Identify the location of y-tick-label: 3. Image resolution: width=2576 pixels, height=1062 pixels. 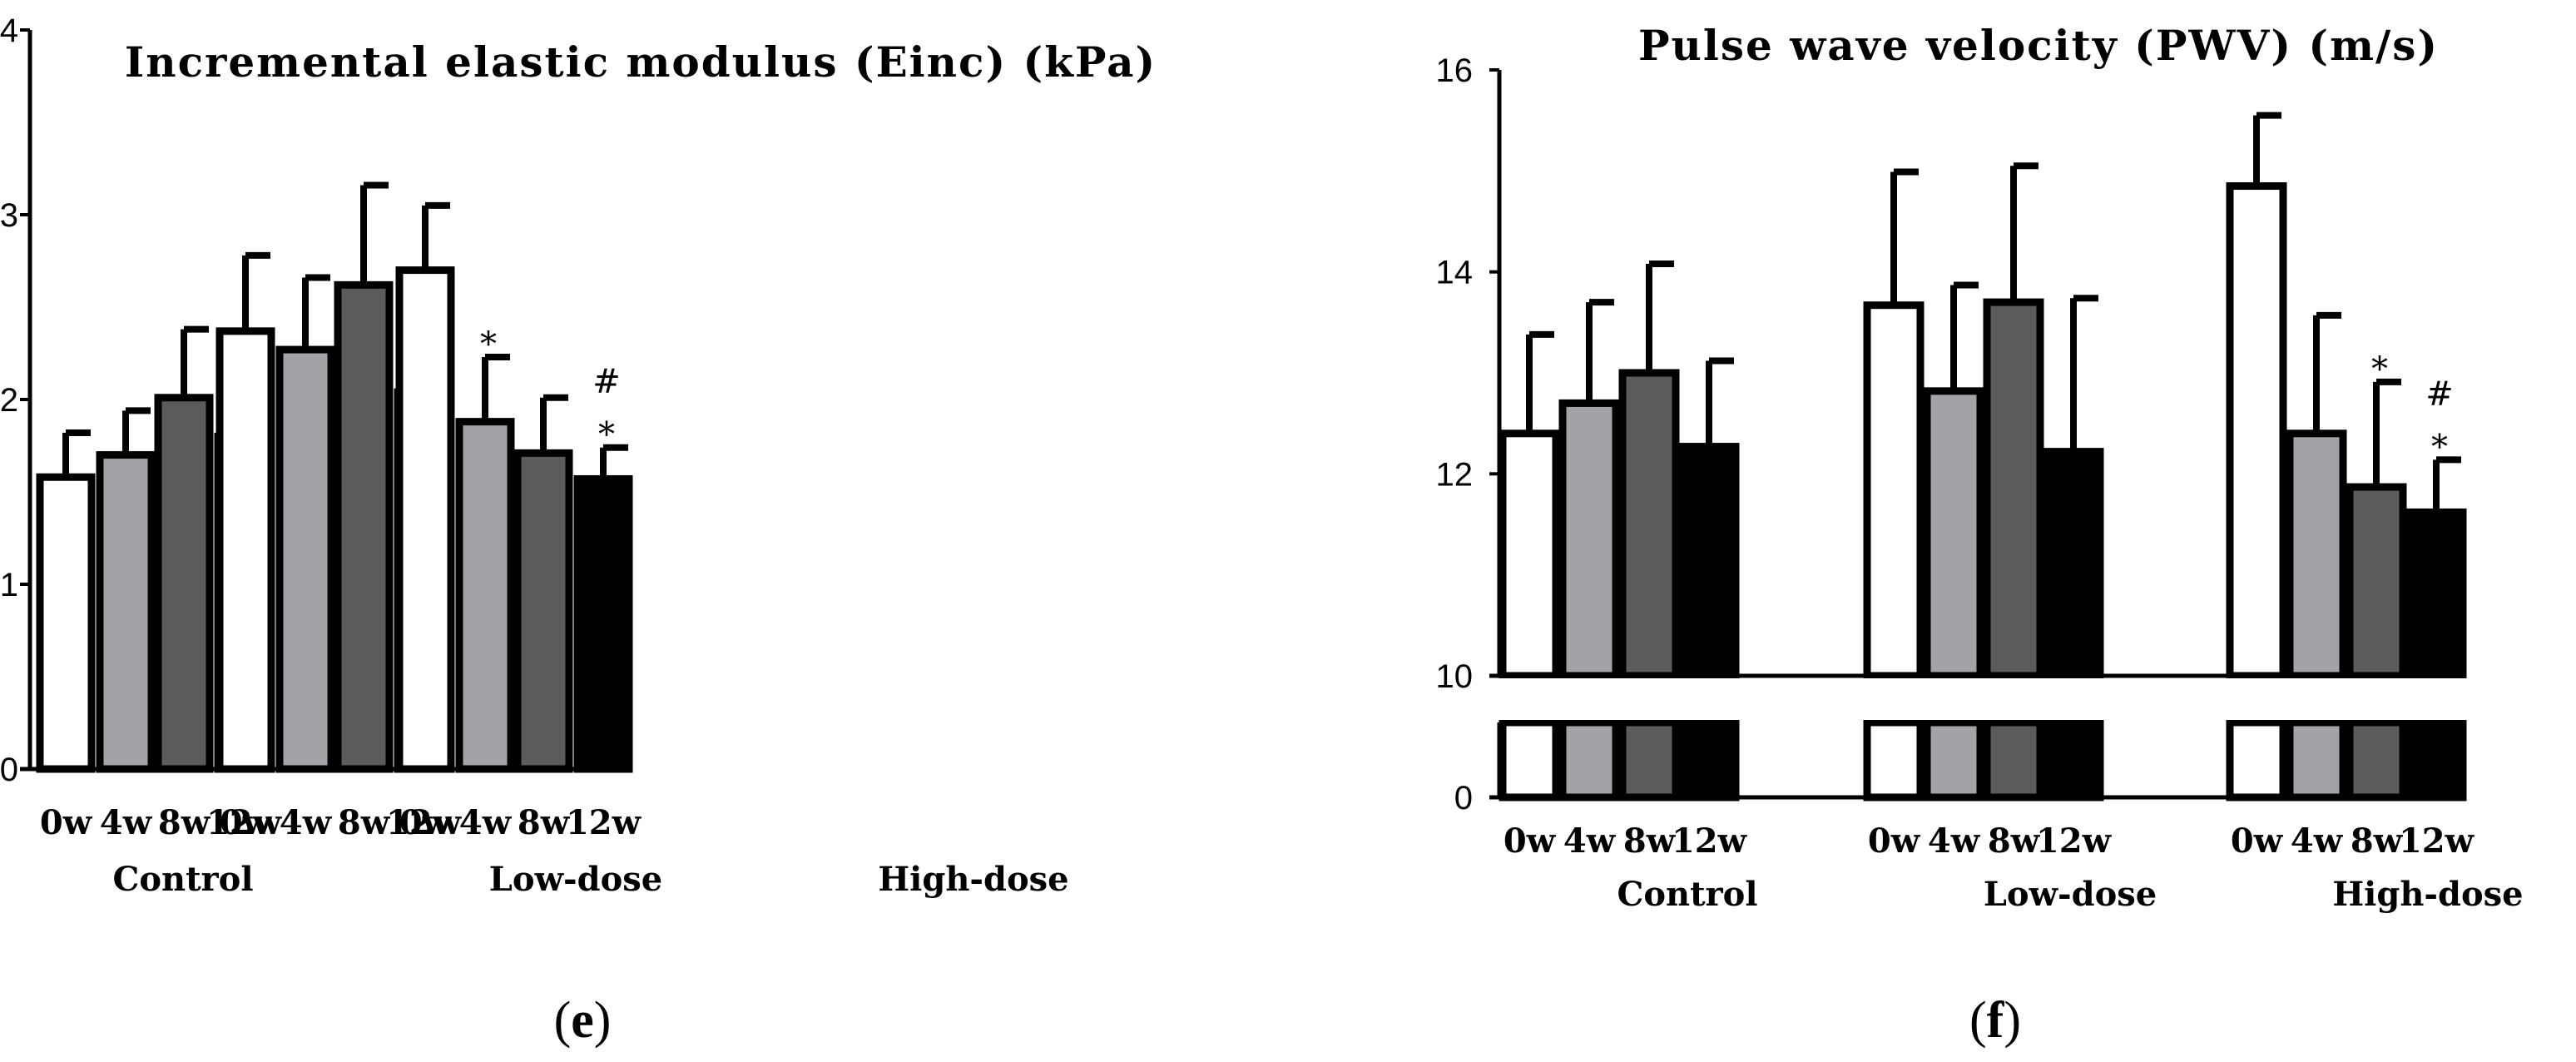
(9, 215).